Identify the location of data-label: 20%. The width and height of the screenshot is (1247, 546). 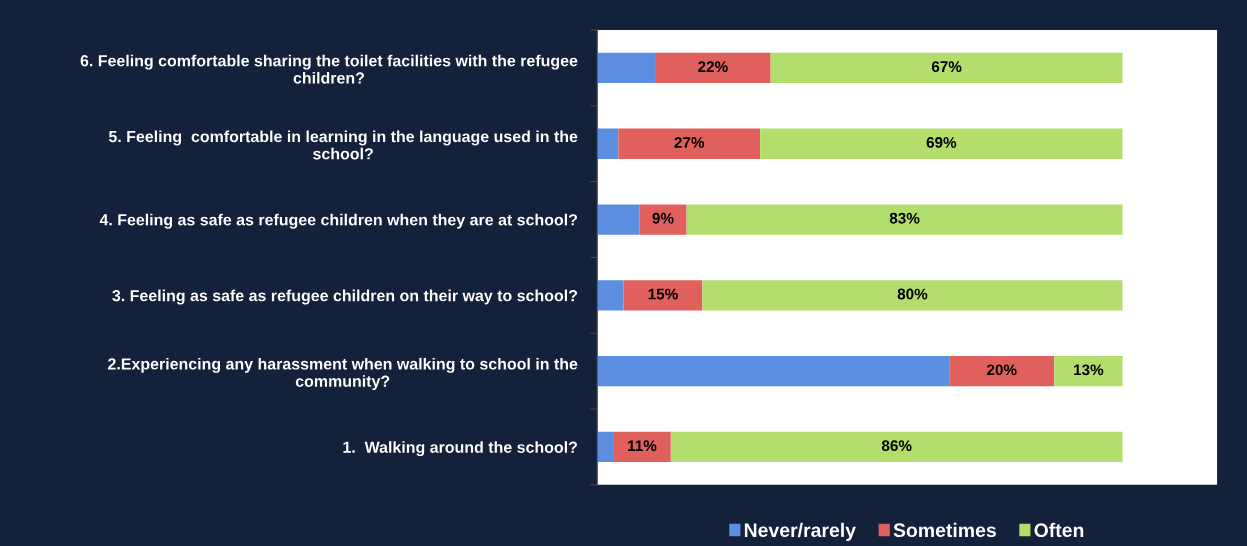
(1001, 370).